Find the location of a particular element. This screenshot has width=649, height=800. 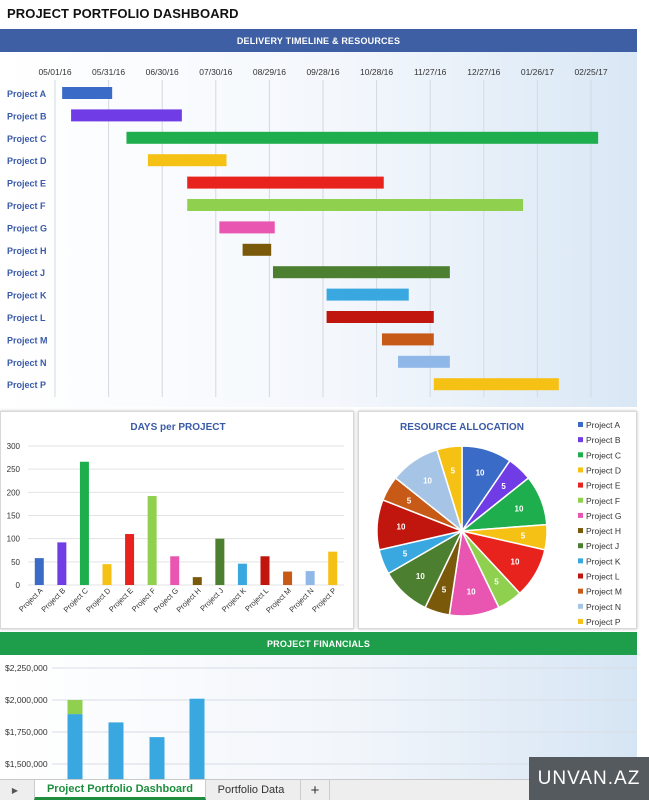

pie-legend-label: Project K is located at coordinates (603, 561).